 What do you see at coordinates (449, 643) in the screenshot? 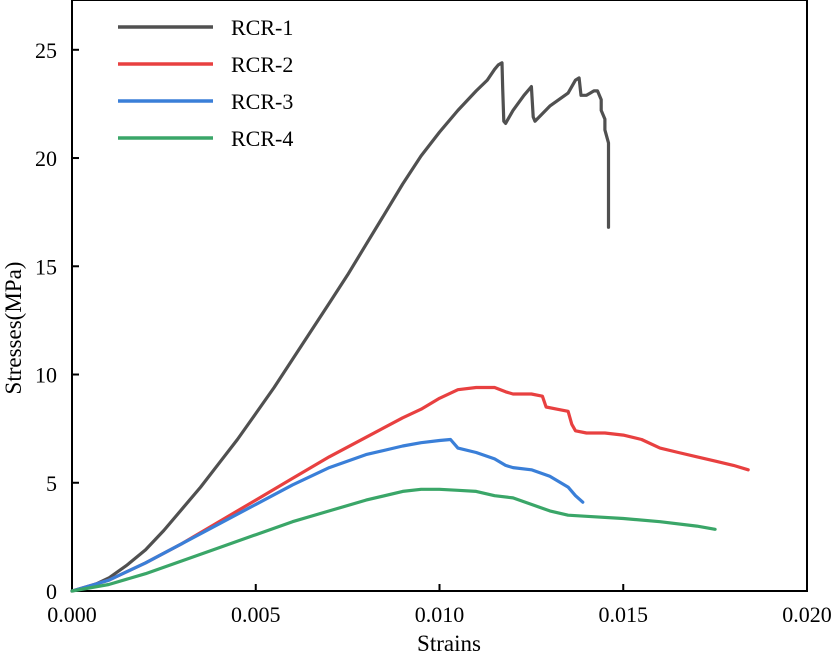
I see `x-axis-title: Strains` at bounding box center [449, 643].